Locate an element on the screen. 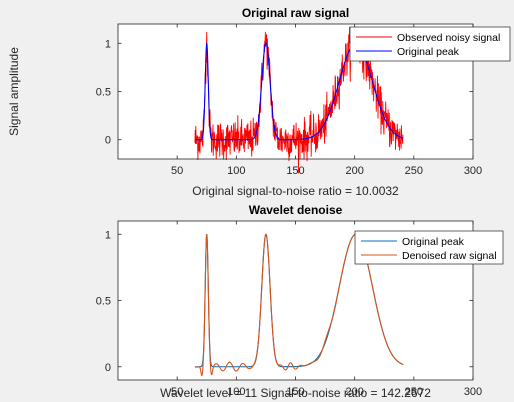 The width and height of the screenshot is (514, 402). top-plot-ylabel: Signal amplitude is located at coordinates (14, 91).